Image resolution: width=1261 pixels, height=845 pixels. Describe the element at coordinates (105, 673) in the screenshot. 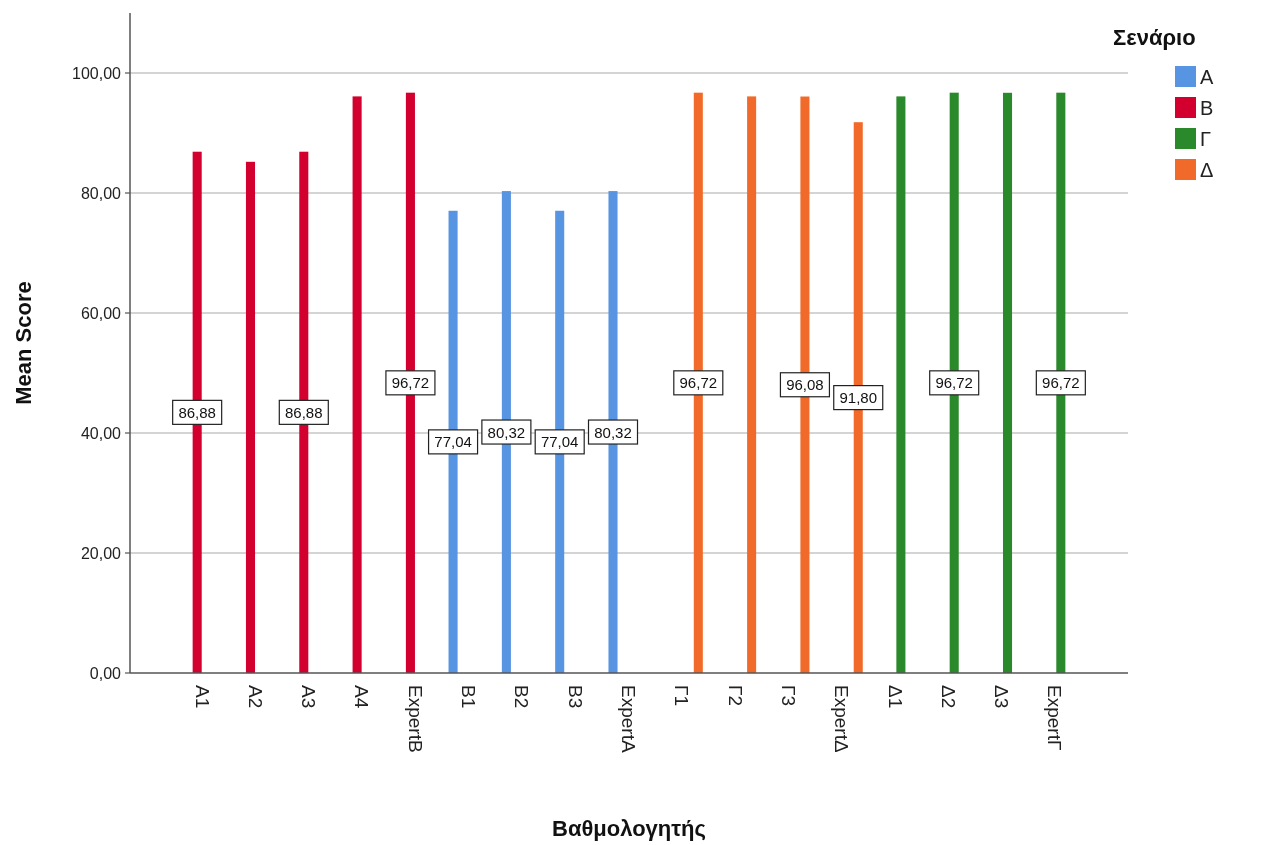

I see `y-tick-label: 0,00` at that location.